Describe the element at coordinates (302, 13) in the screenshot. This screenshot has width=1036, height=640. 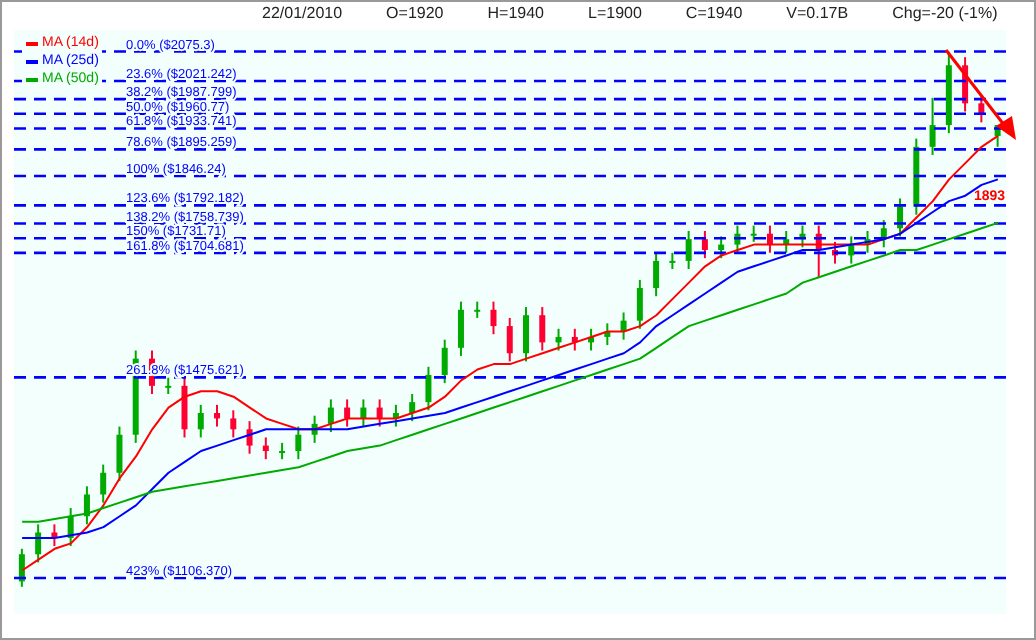
I see `text: 22/01/2010` at that location.